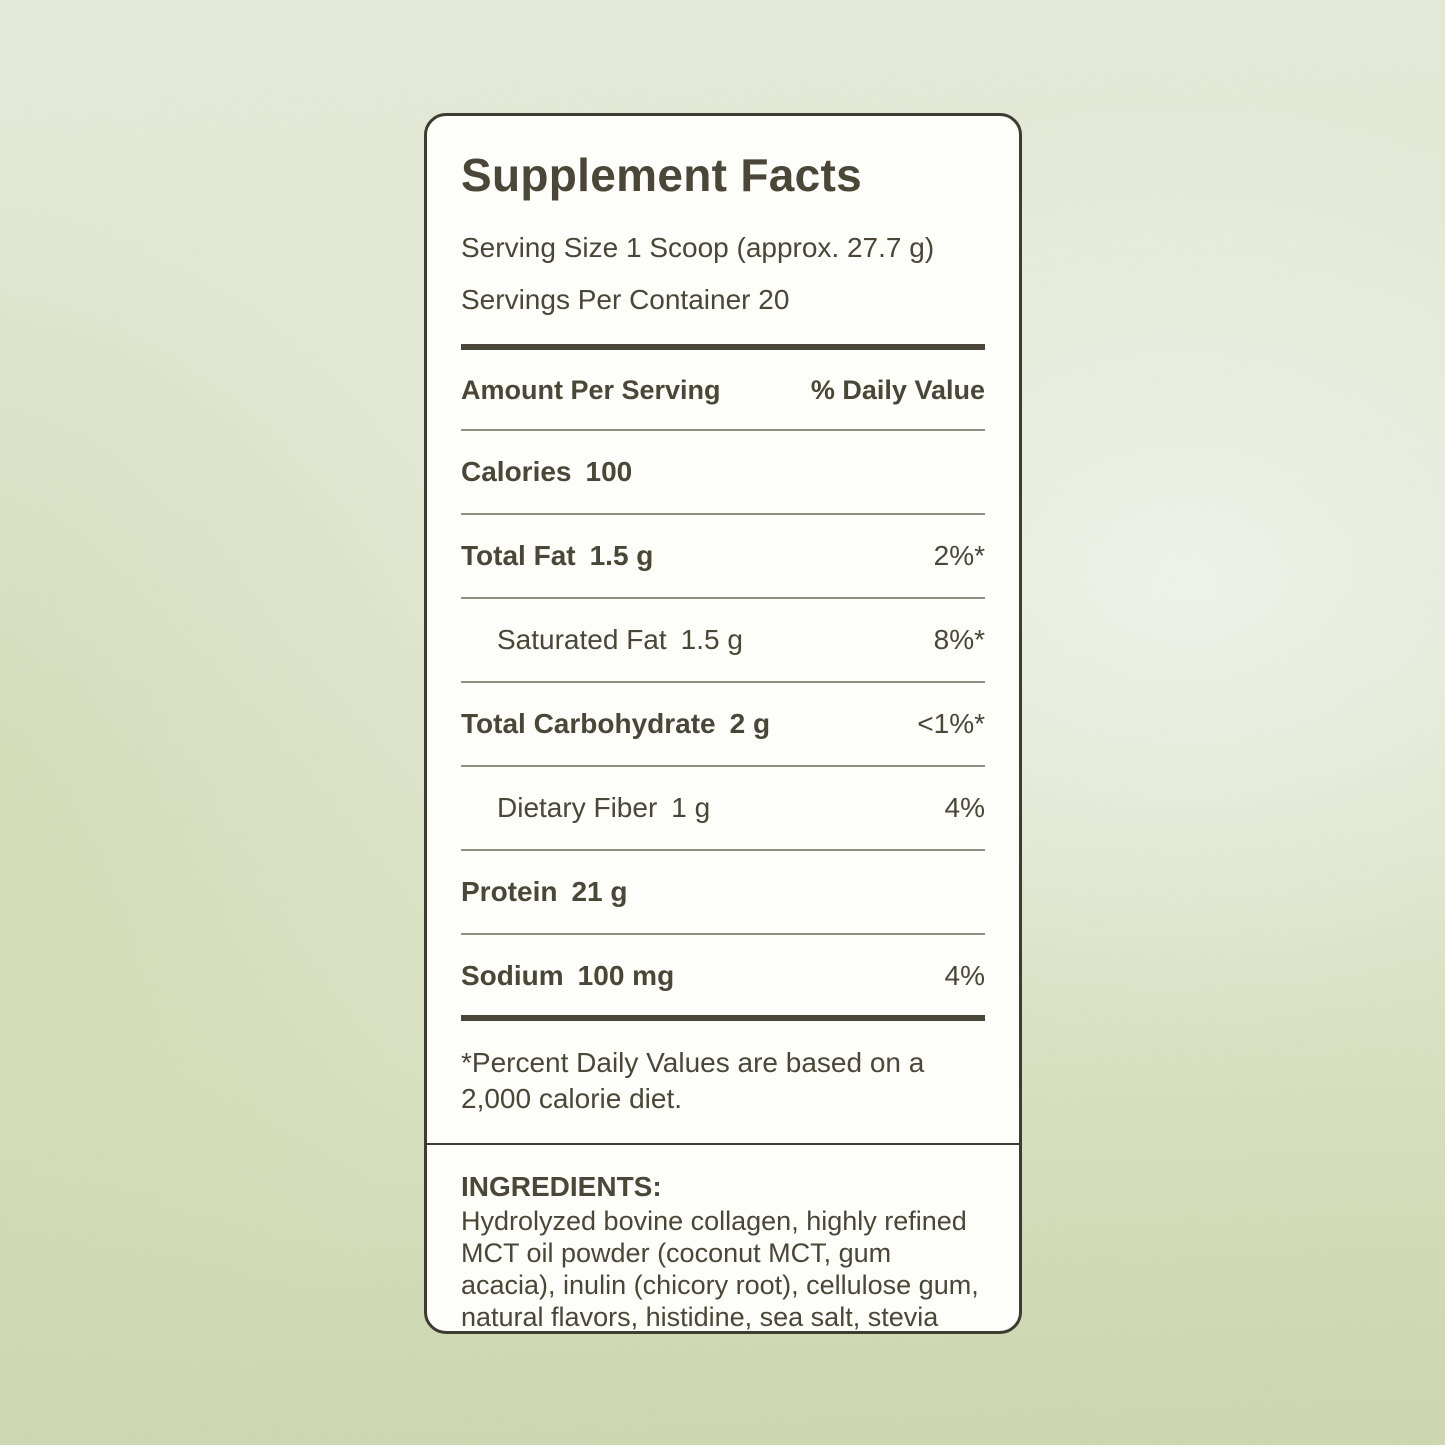 This screenshot has width=1445, height=1445. Describe the element at coordinates (951, 723) in the screenshot. I see `nutrient-daily-value: <1%*` at that location.